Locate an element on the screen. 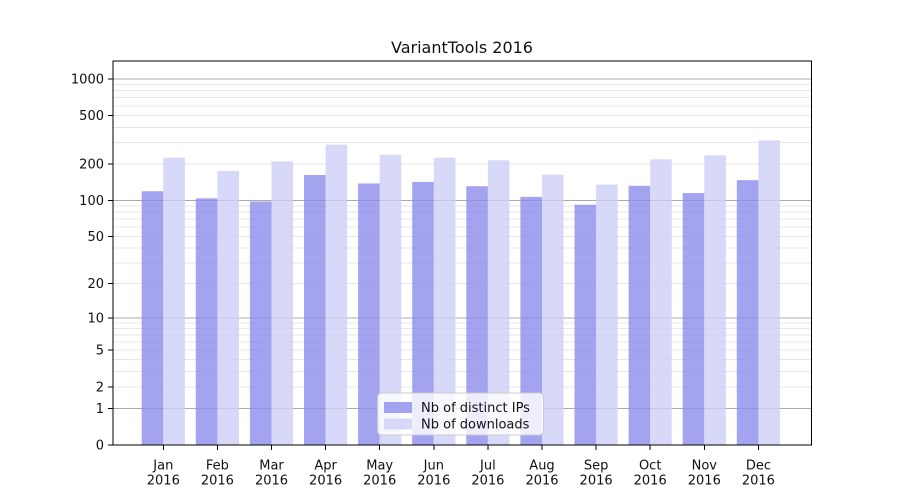 This screenshot has height=500, width=900. bar-jul-distinct-ips is located at coordinates (477, 316).